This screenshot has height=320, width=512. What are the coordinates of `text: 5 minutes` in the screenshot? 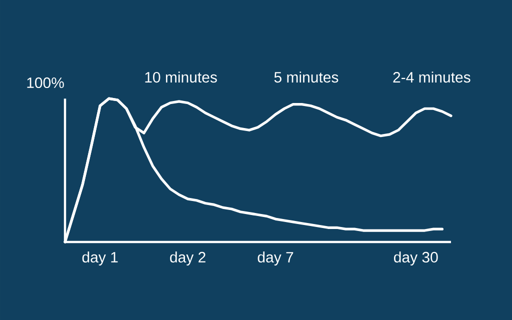 It's located at (306, 77).